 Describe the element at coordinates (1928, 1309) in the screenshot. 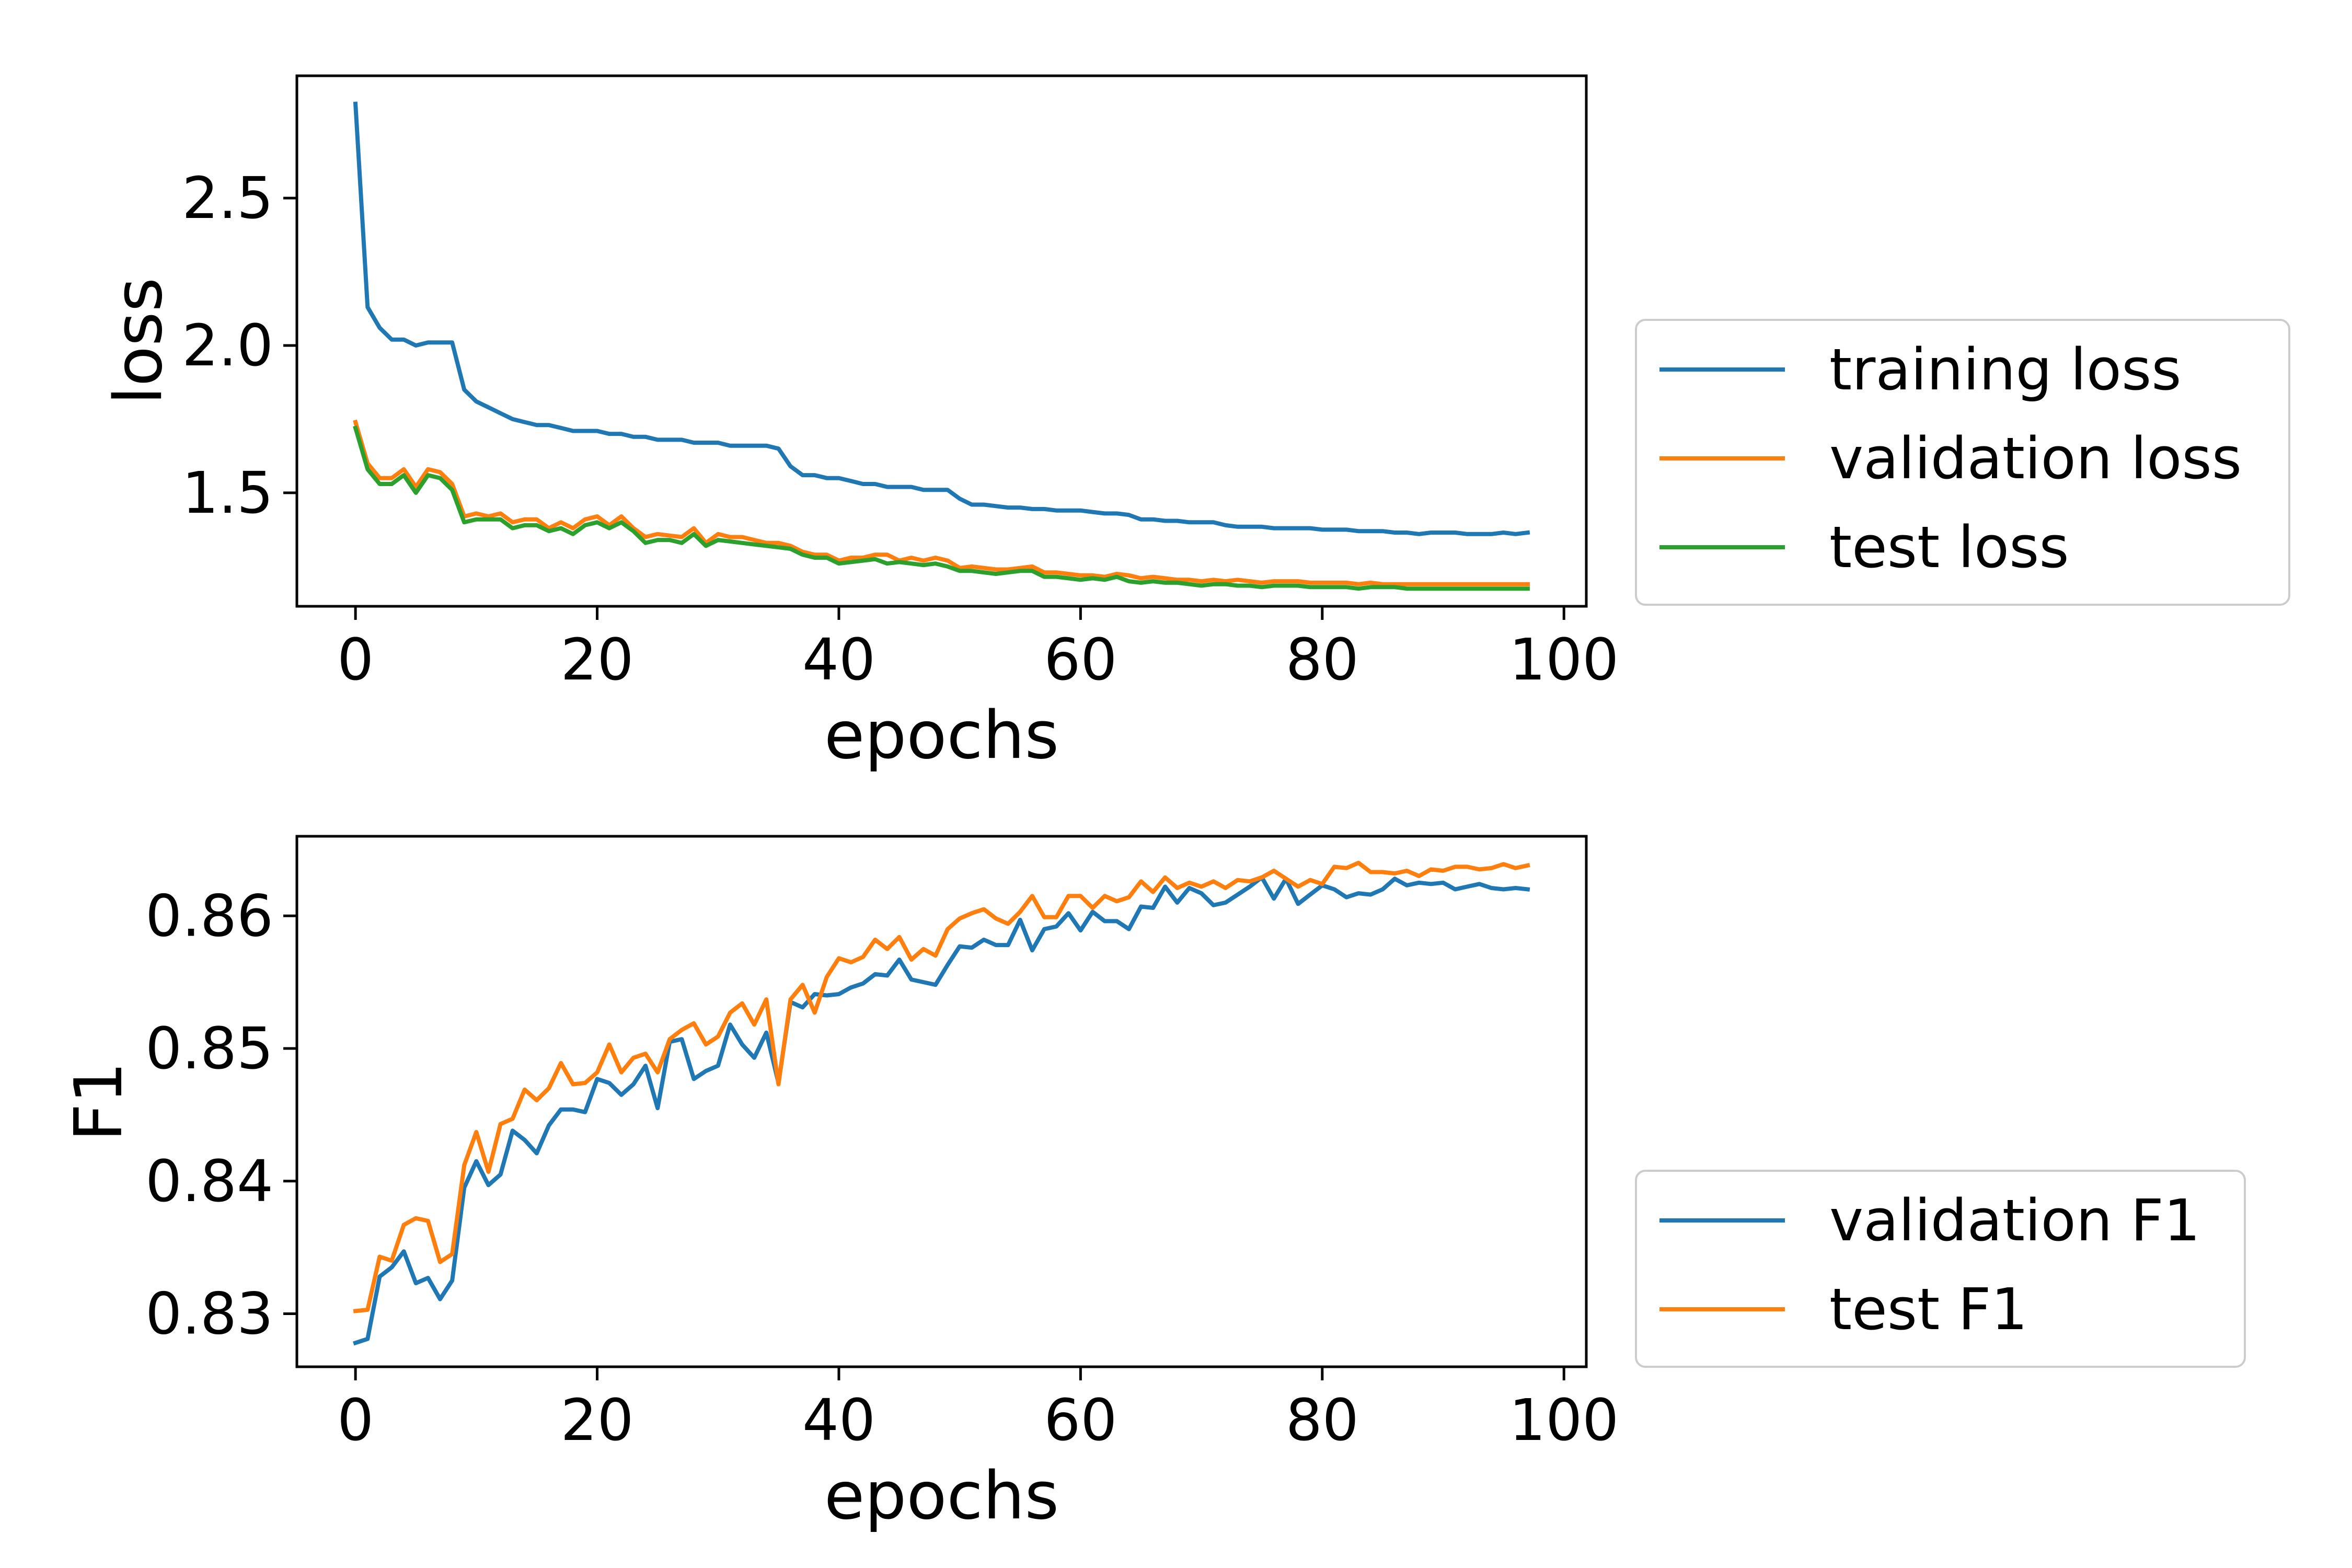

I see `legend-label: test F1` at that location.